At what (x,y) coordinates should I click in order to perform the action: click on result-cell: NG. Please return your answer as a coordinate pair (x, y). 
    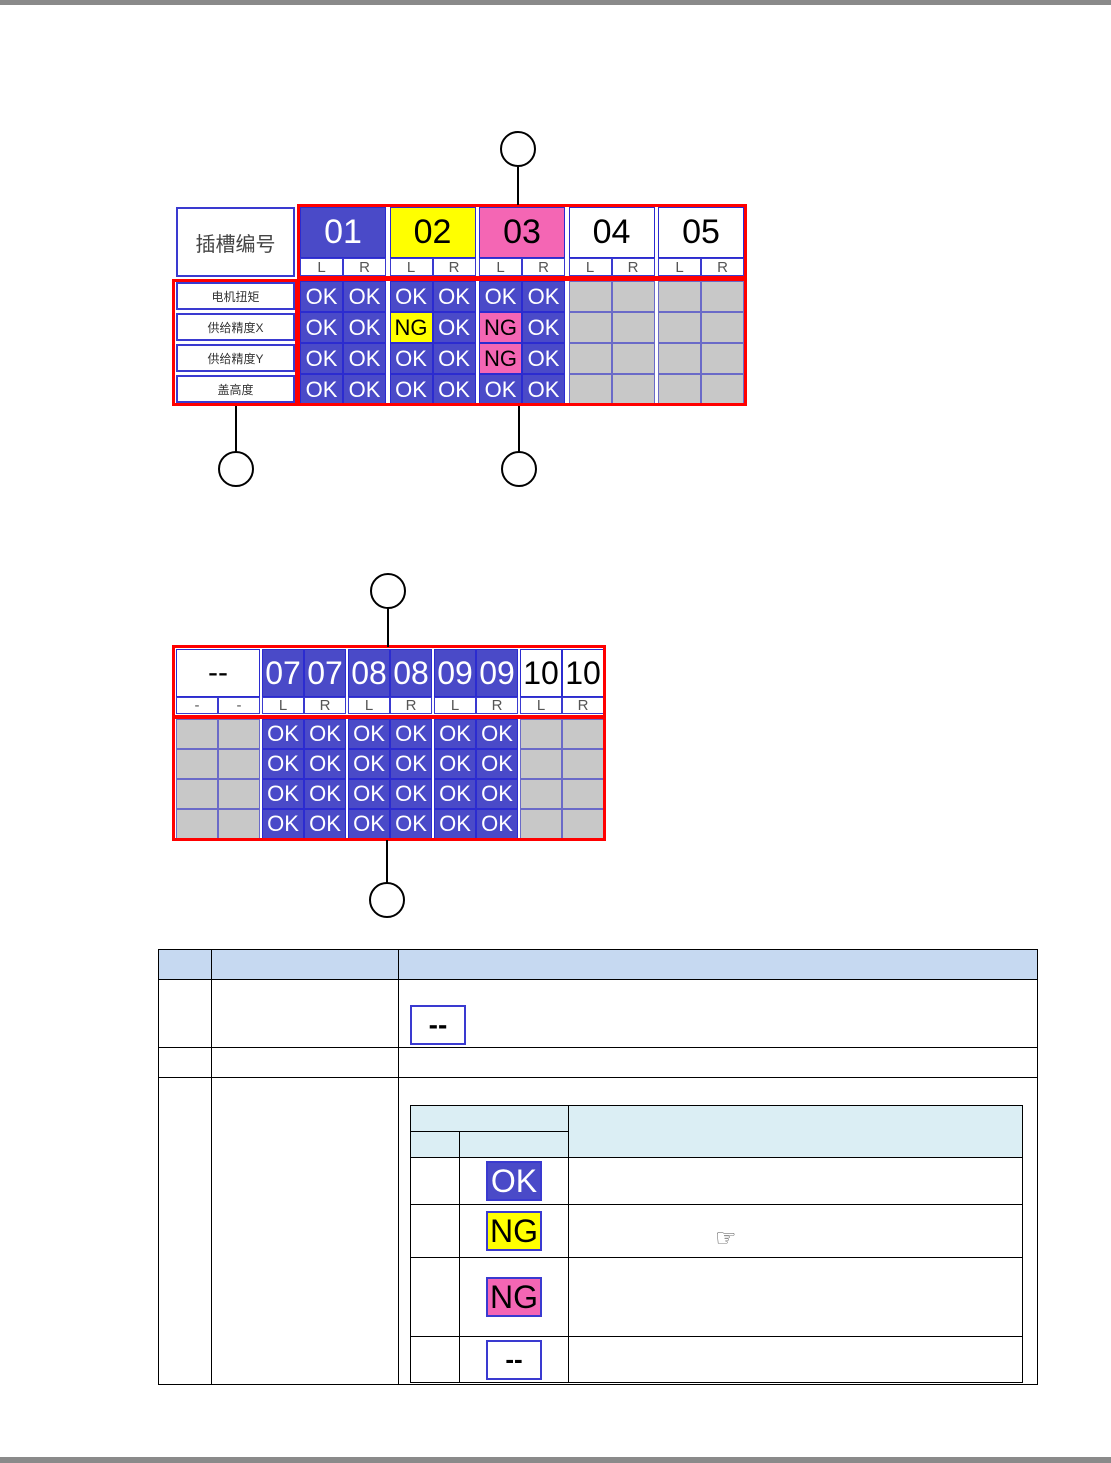
    Looking at the image, I should click on (500, 327).